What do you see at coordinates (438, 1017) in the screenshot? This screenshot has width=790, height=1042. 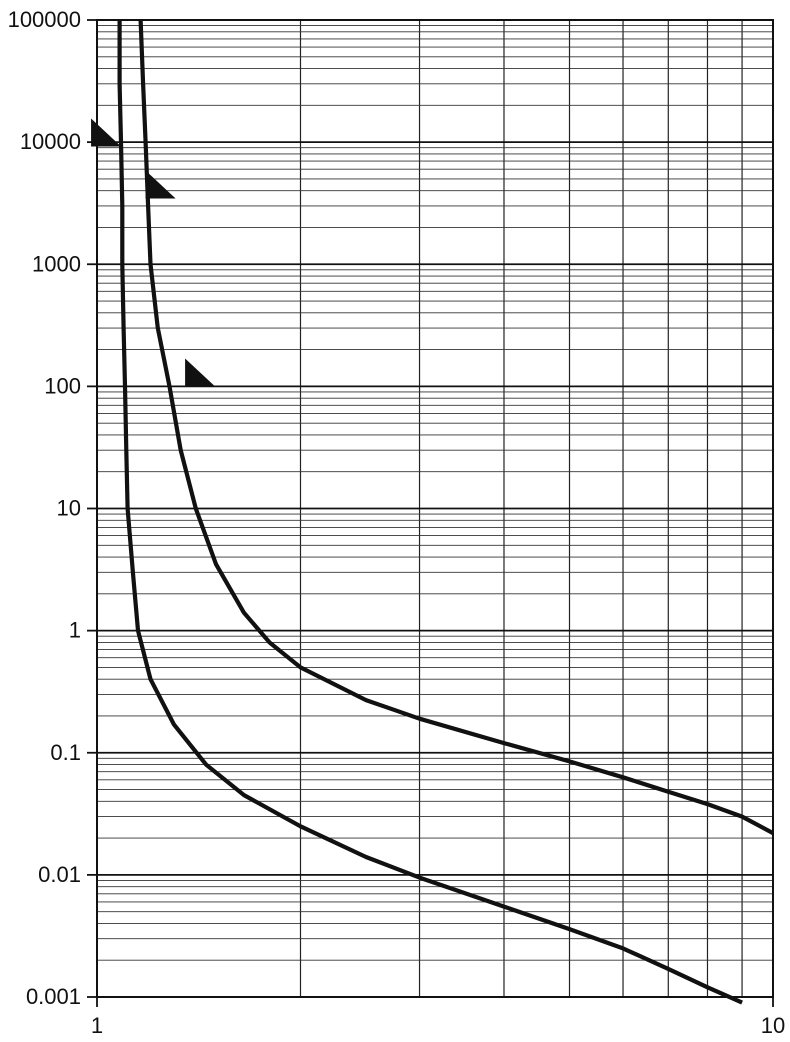 I see `x-tick-labels: 1 10` at bounding box center [438, 1017].